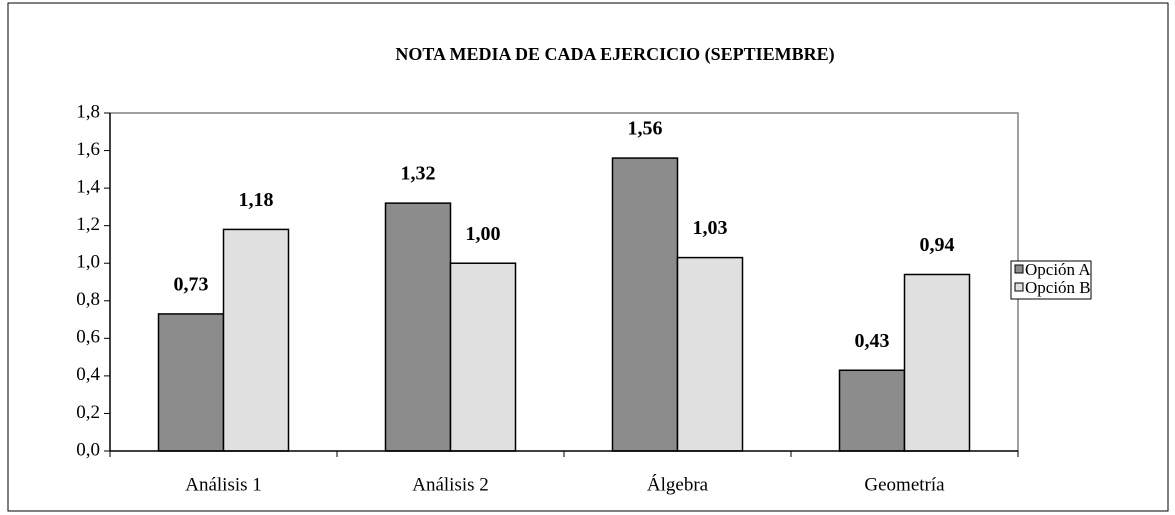 The height and width of the screenshot is (515, 1175). What do you see at coordinates (88, 111) in the screenshot?
I see `y-tick-label: 1,8` at bounding box center [88, 111].